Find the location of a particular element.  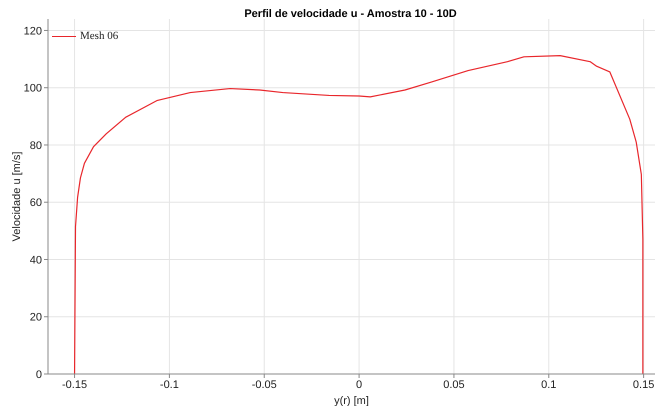

x-tick-label: -0.15 is located at coordinates (75, 384).